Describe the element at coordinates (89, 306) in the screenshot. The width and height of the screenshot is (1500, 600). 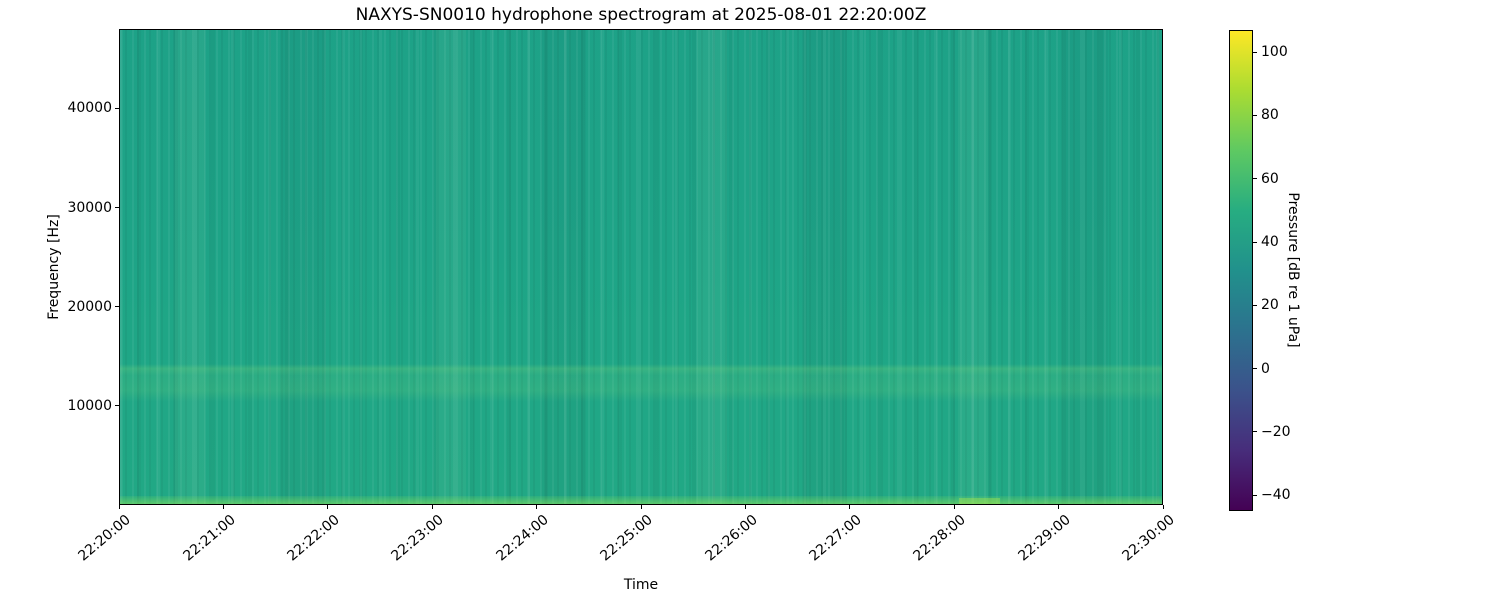
I see `y-tick-label: 20000` at that location.